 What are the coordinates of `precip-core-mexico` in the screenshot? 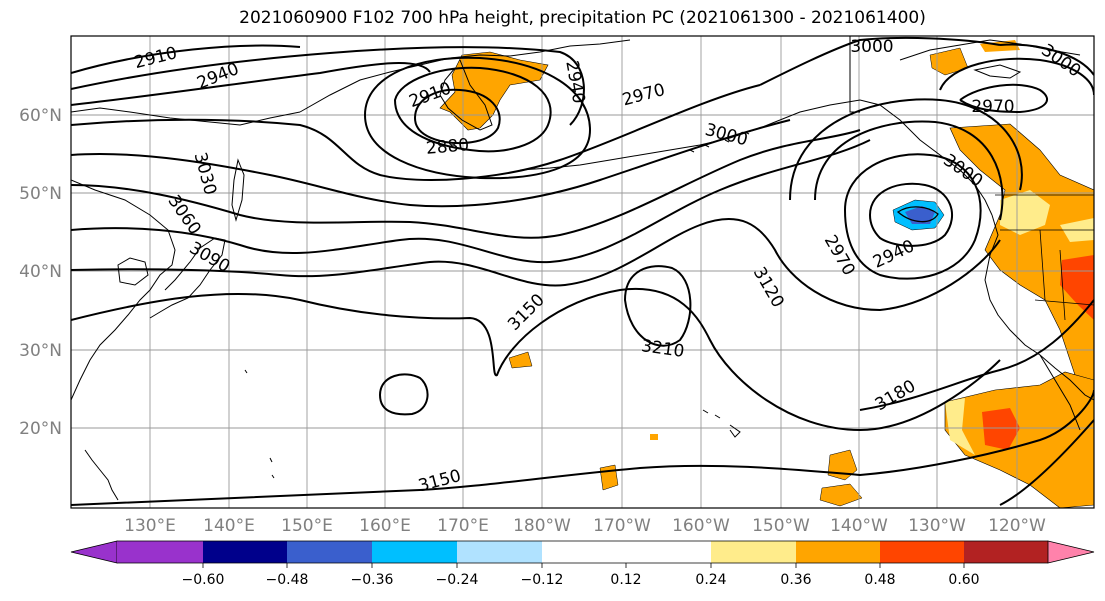 It's located at (1001, 429).